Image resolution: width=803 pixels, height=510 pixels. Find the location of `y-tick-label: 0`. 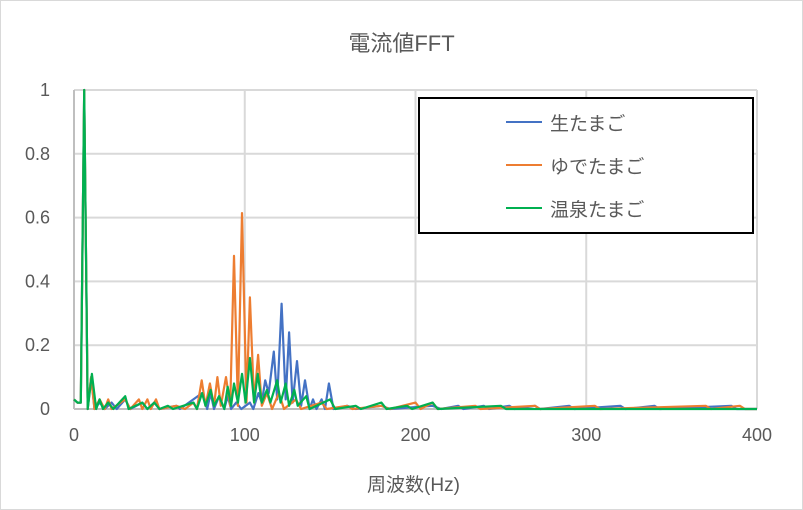

y-tick-label: 0 is located at coordinates (45, 409).